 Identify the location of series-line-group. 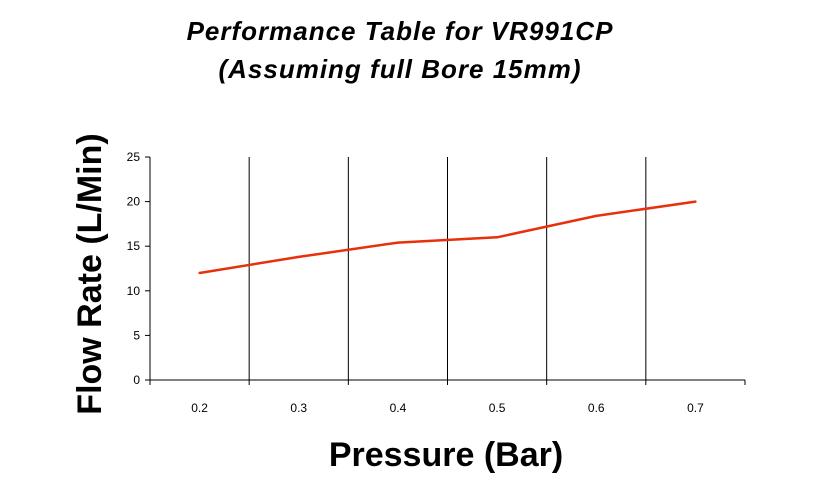
(447, 237).